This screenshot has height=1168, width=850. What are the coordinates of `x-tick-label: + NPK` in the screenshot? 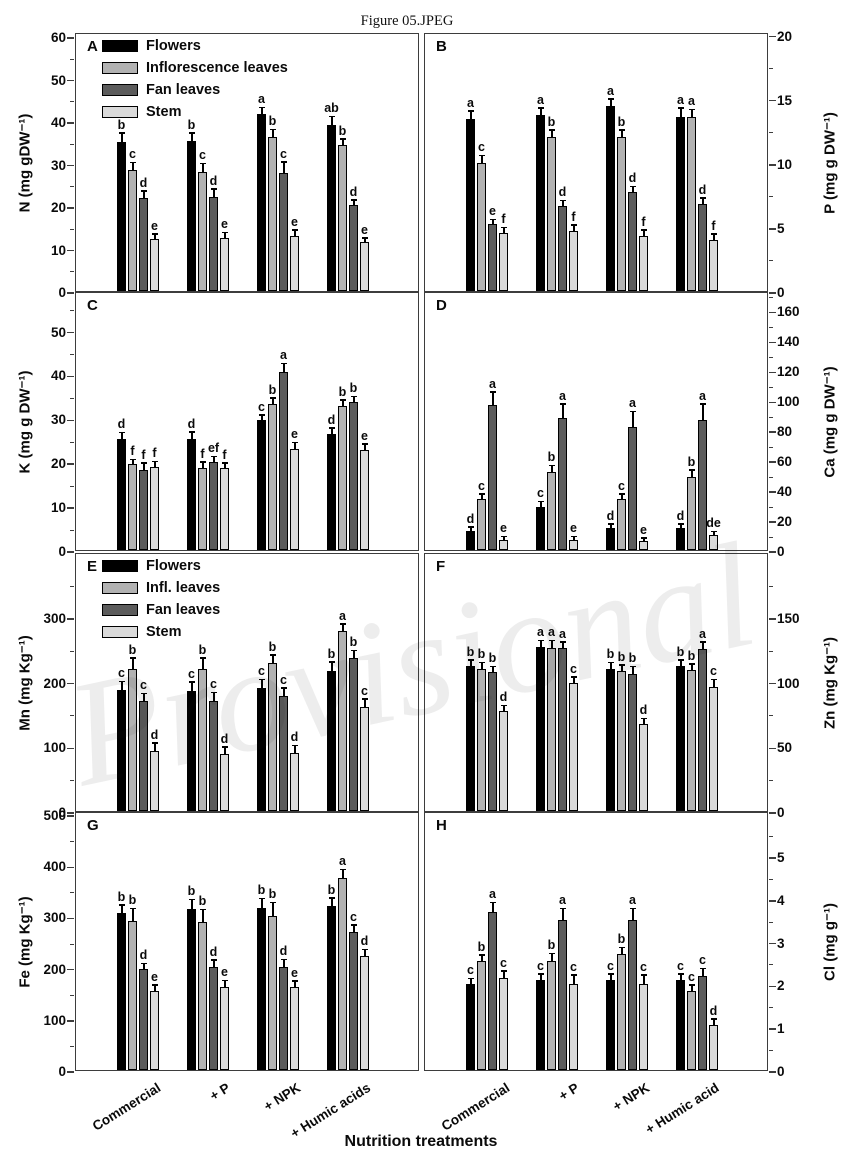 It's located at (630, 1097).